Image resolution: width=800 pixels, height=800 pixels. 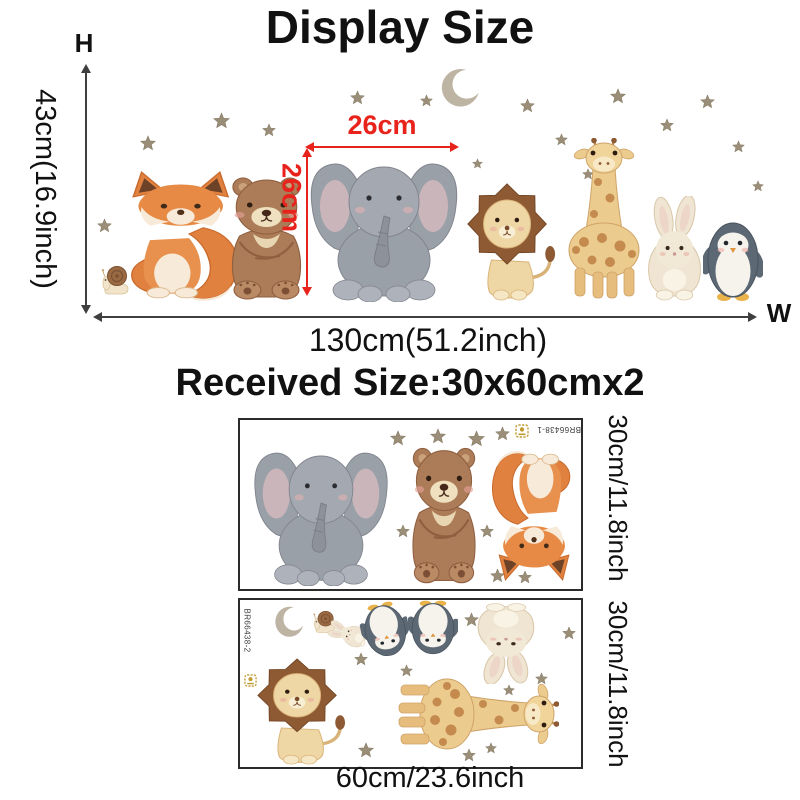 I want to click on fox-illustration, so click(x=185, y=236).